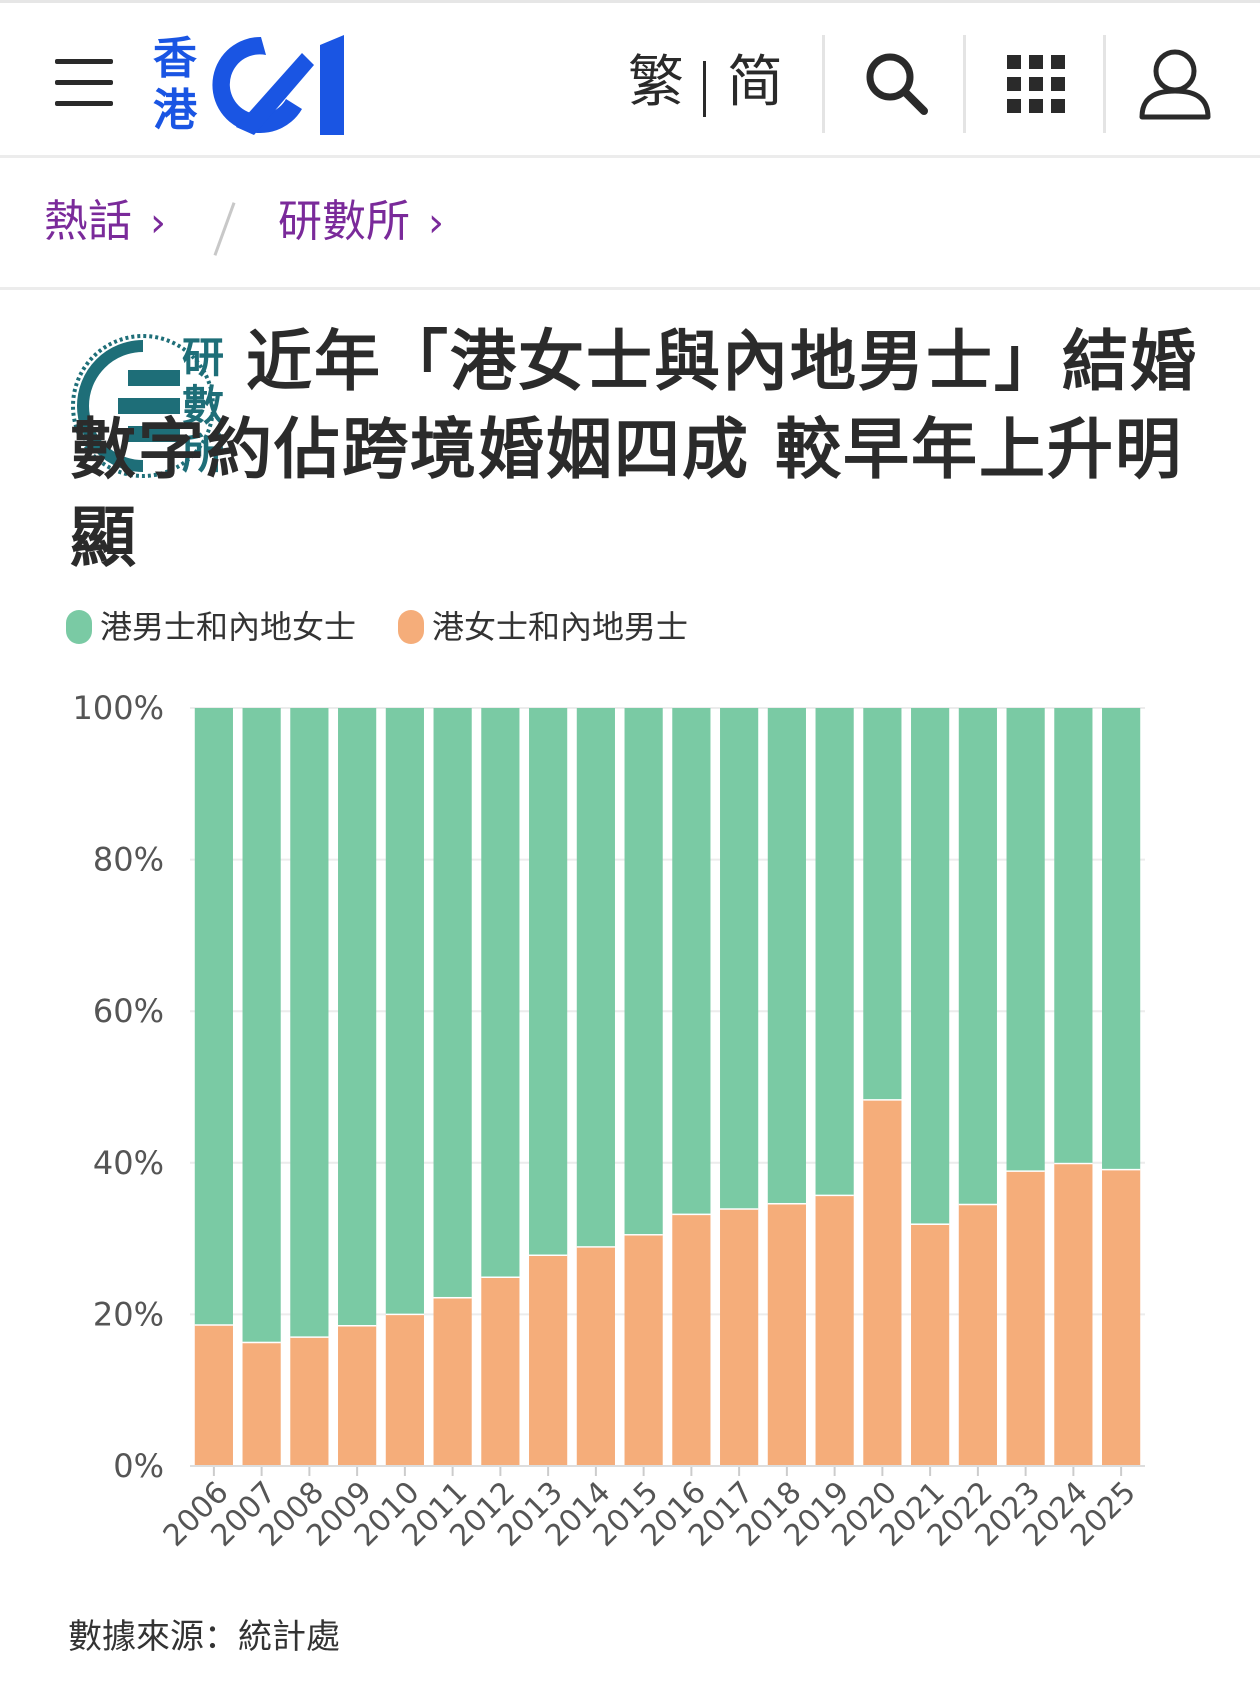 This screenshot has width=1260, height=1689. What do you see at coordinates (595, 977) in the screenshot?
I see `bar-segment-hk-men-2014` at bounding box center [595, 977].